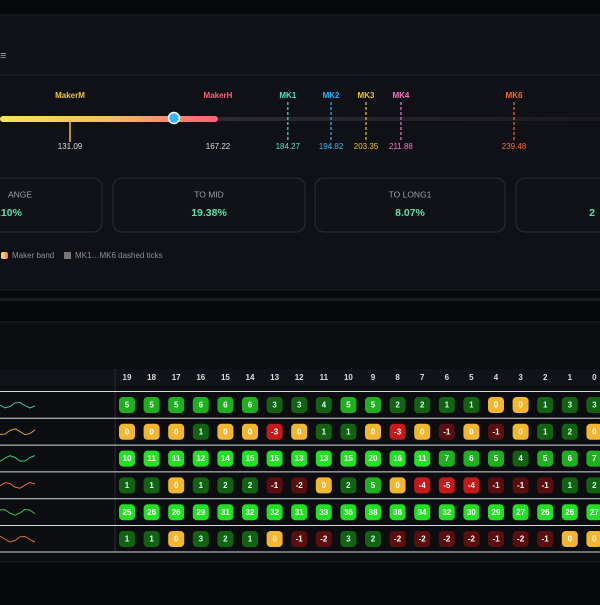 The width and height of the screenshot is (600, 605). I want to click on cell-value: 3, so click(348, 539).